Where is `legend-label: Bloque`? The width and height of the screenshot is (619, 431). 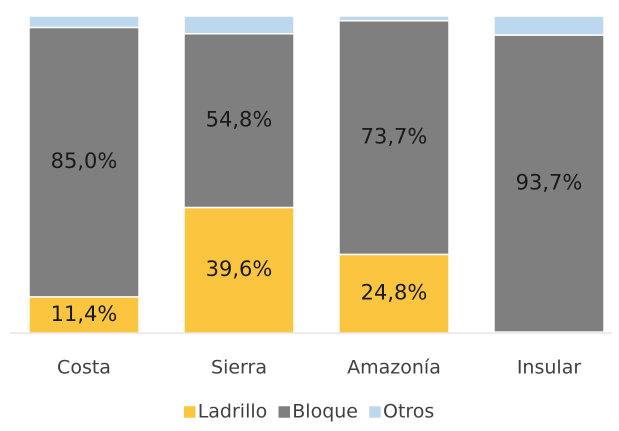
legend-label: Bloque is located at coordinates (325, 412).